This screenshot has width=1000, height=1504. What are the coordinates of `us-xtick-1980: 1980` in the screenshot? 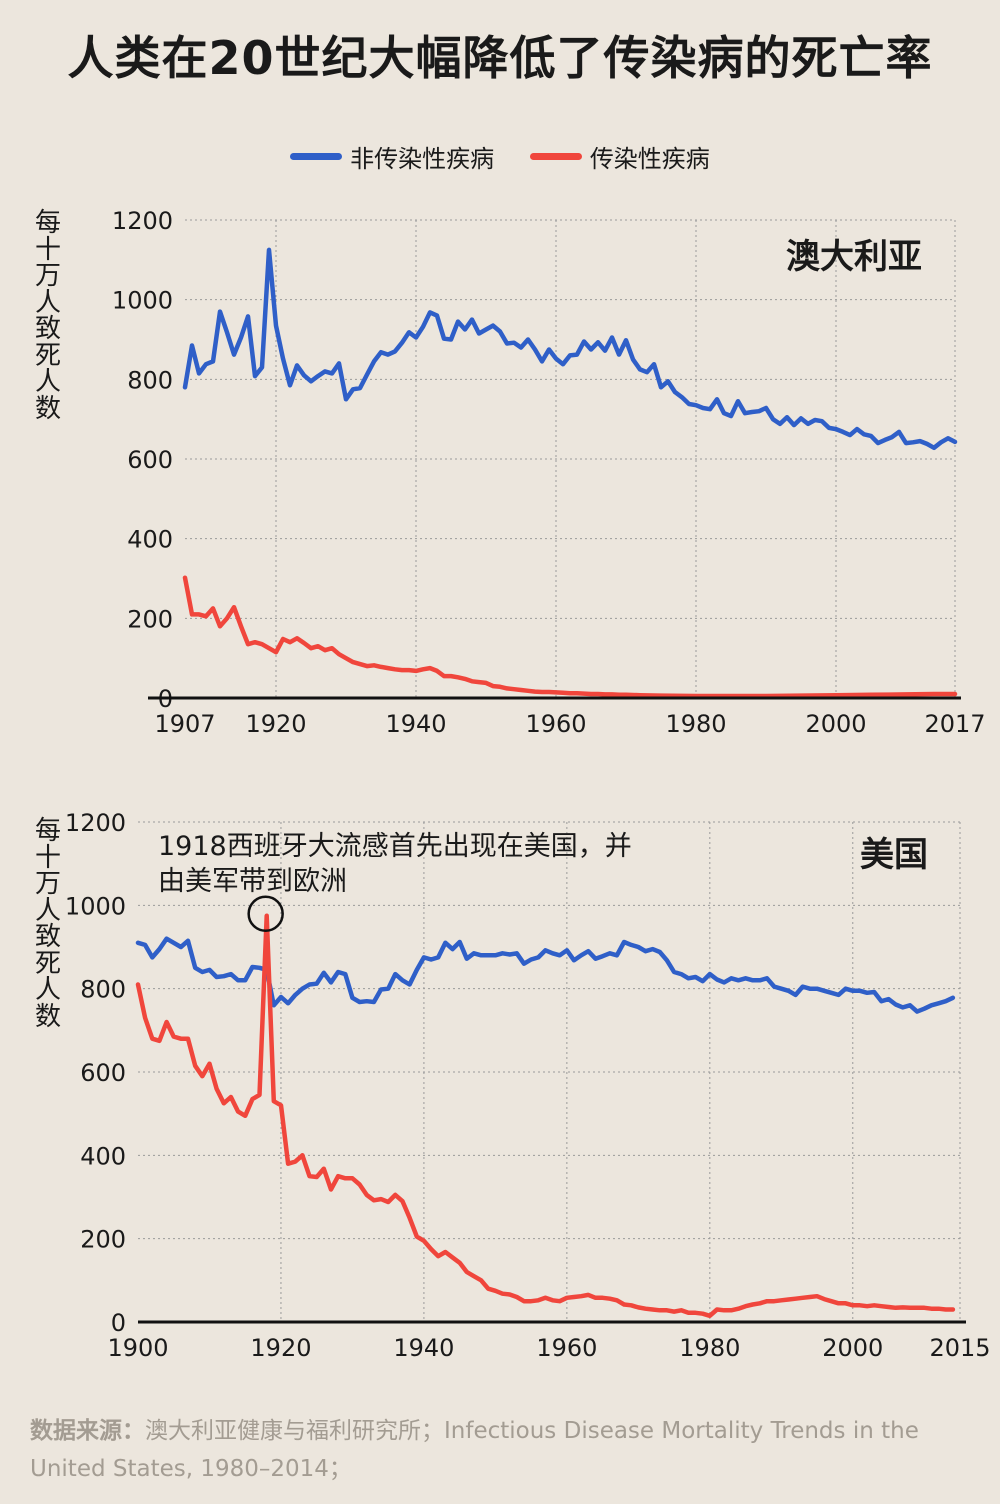 It's located at (709, 1348).